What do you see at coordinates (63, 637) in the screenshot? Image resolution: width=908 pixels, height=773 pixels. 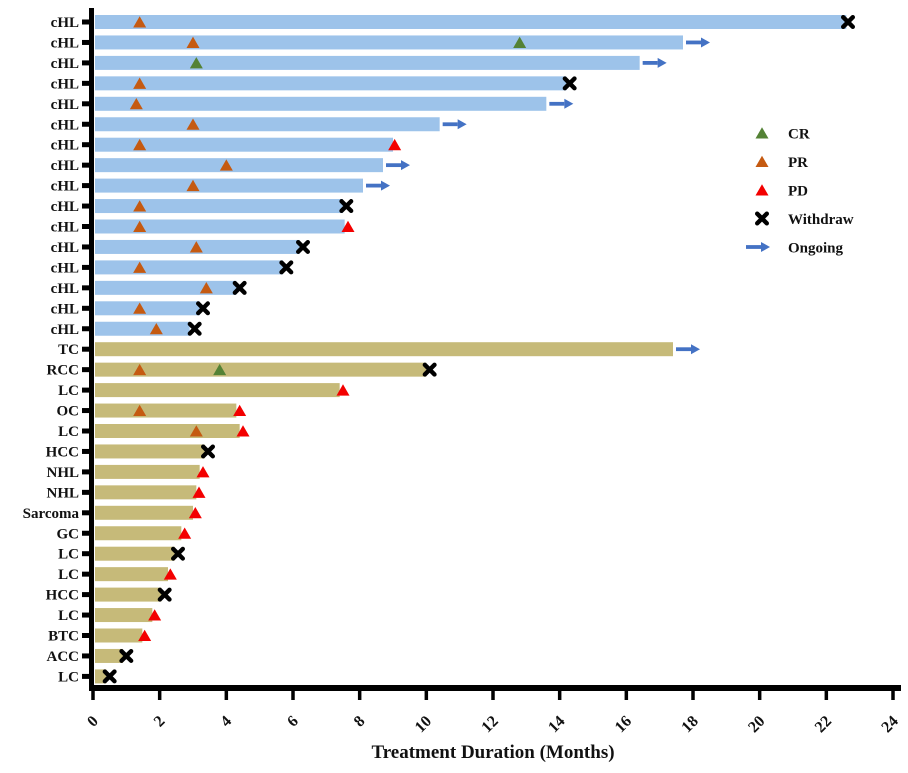 I see `row-label: BTC` at bounding box center [63, 637].